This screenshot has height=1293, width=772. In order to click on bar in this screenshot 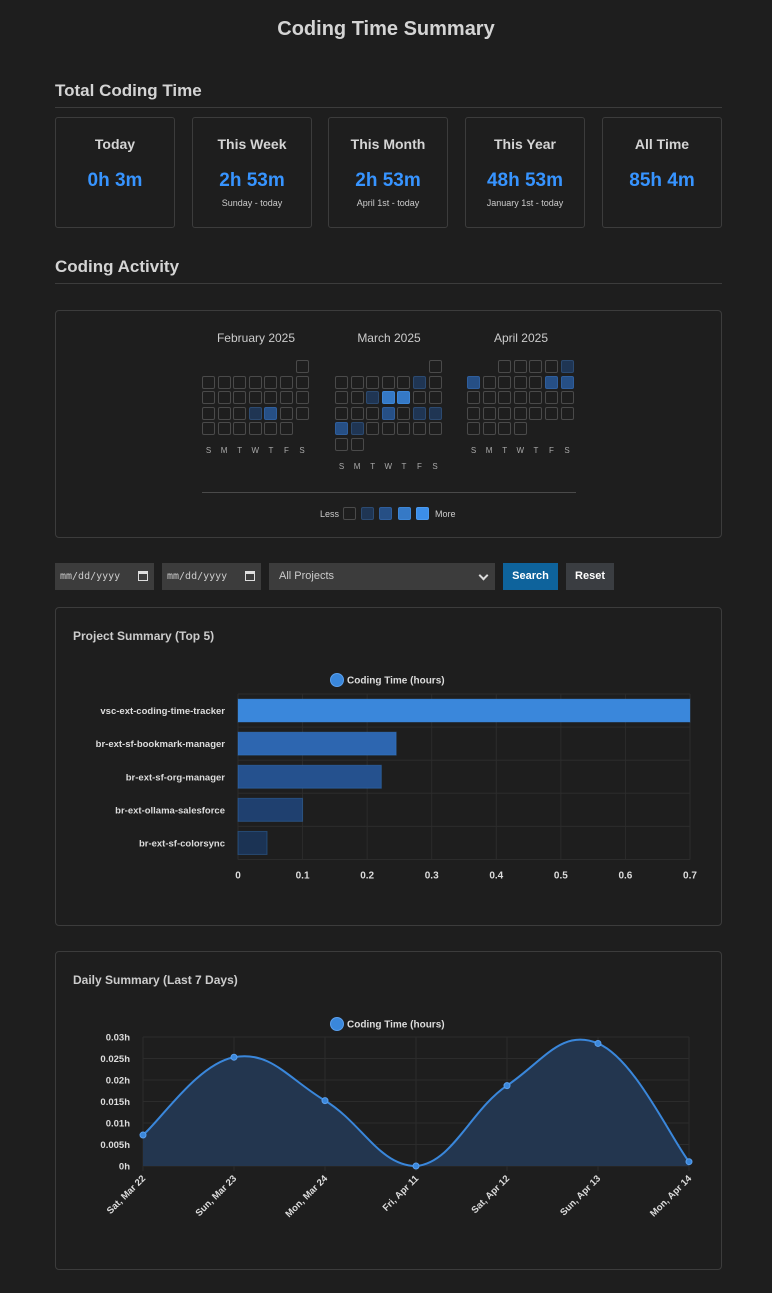, I will do `click(309, 776)`.